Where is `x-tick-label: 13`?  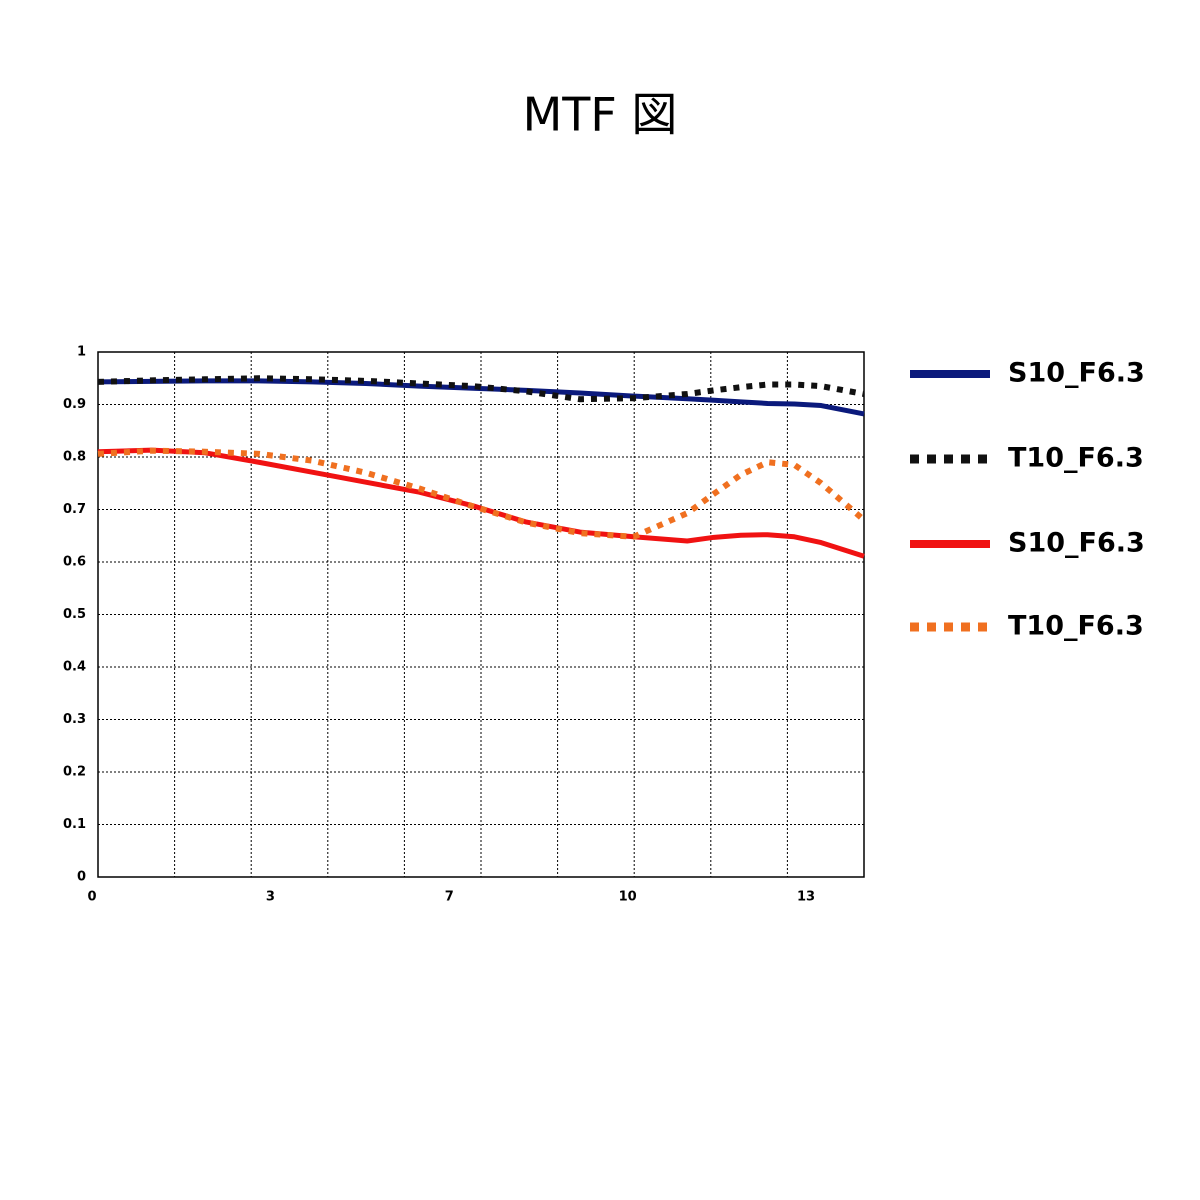 x-tick-label: 13 is located at coordinates (806, 897).